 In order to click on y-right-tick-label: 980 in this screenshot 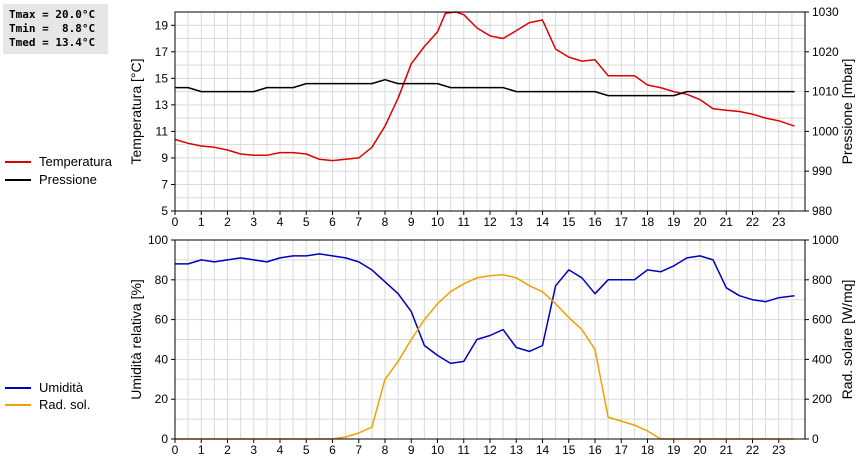, I will do `click(822, 211)`.